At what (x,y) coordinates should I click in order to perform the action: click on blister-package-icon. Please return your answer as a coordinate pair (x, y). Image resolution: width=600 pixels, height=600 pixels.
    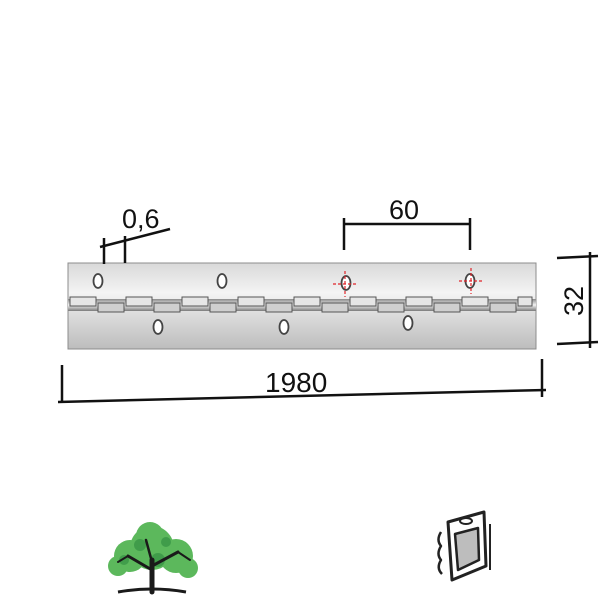
    Looking at the image, I should click on (464, 546).